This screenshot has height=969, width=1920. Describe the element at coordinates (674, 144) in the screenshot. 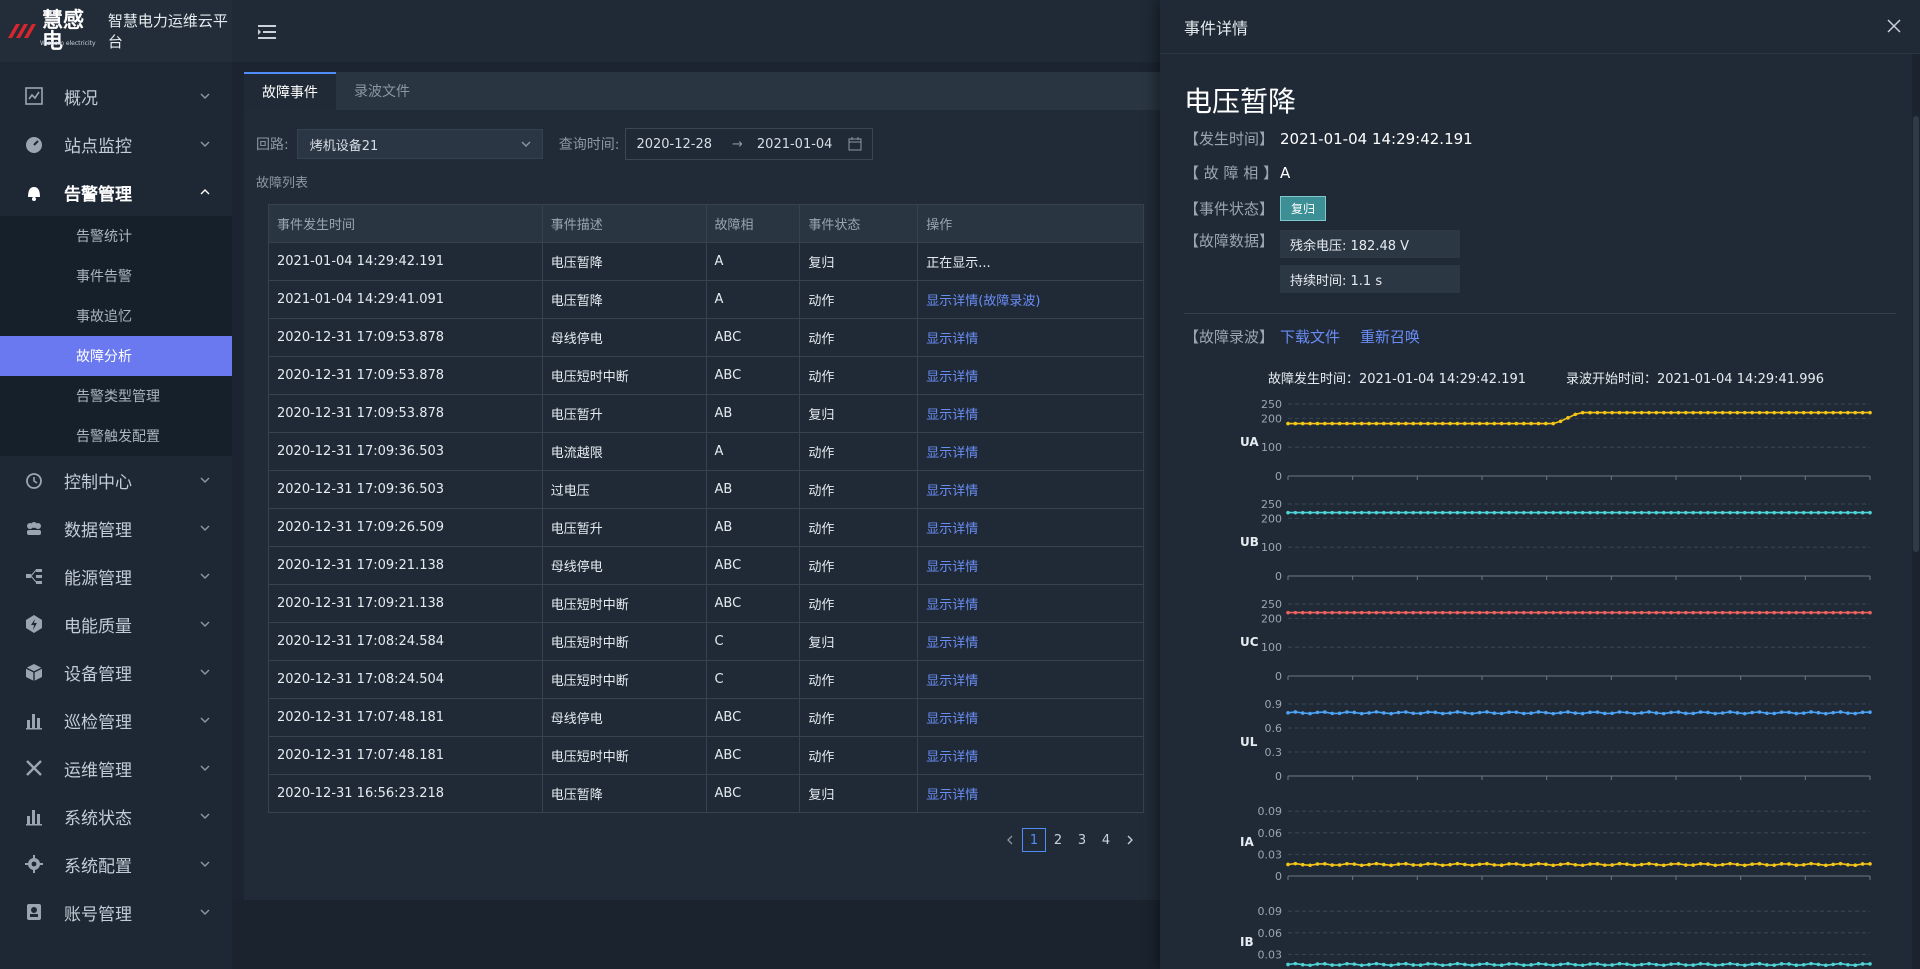

I see `date-from: 2020-12-28` at that location.